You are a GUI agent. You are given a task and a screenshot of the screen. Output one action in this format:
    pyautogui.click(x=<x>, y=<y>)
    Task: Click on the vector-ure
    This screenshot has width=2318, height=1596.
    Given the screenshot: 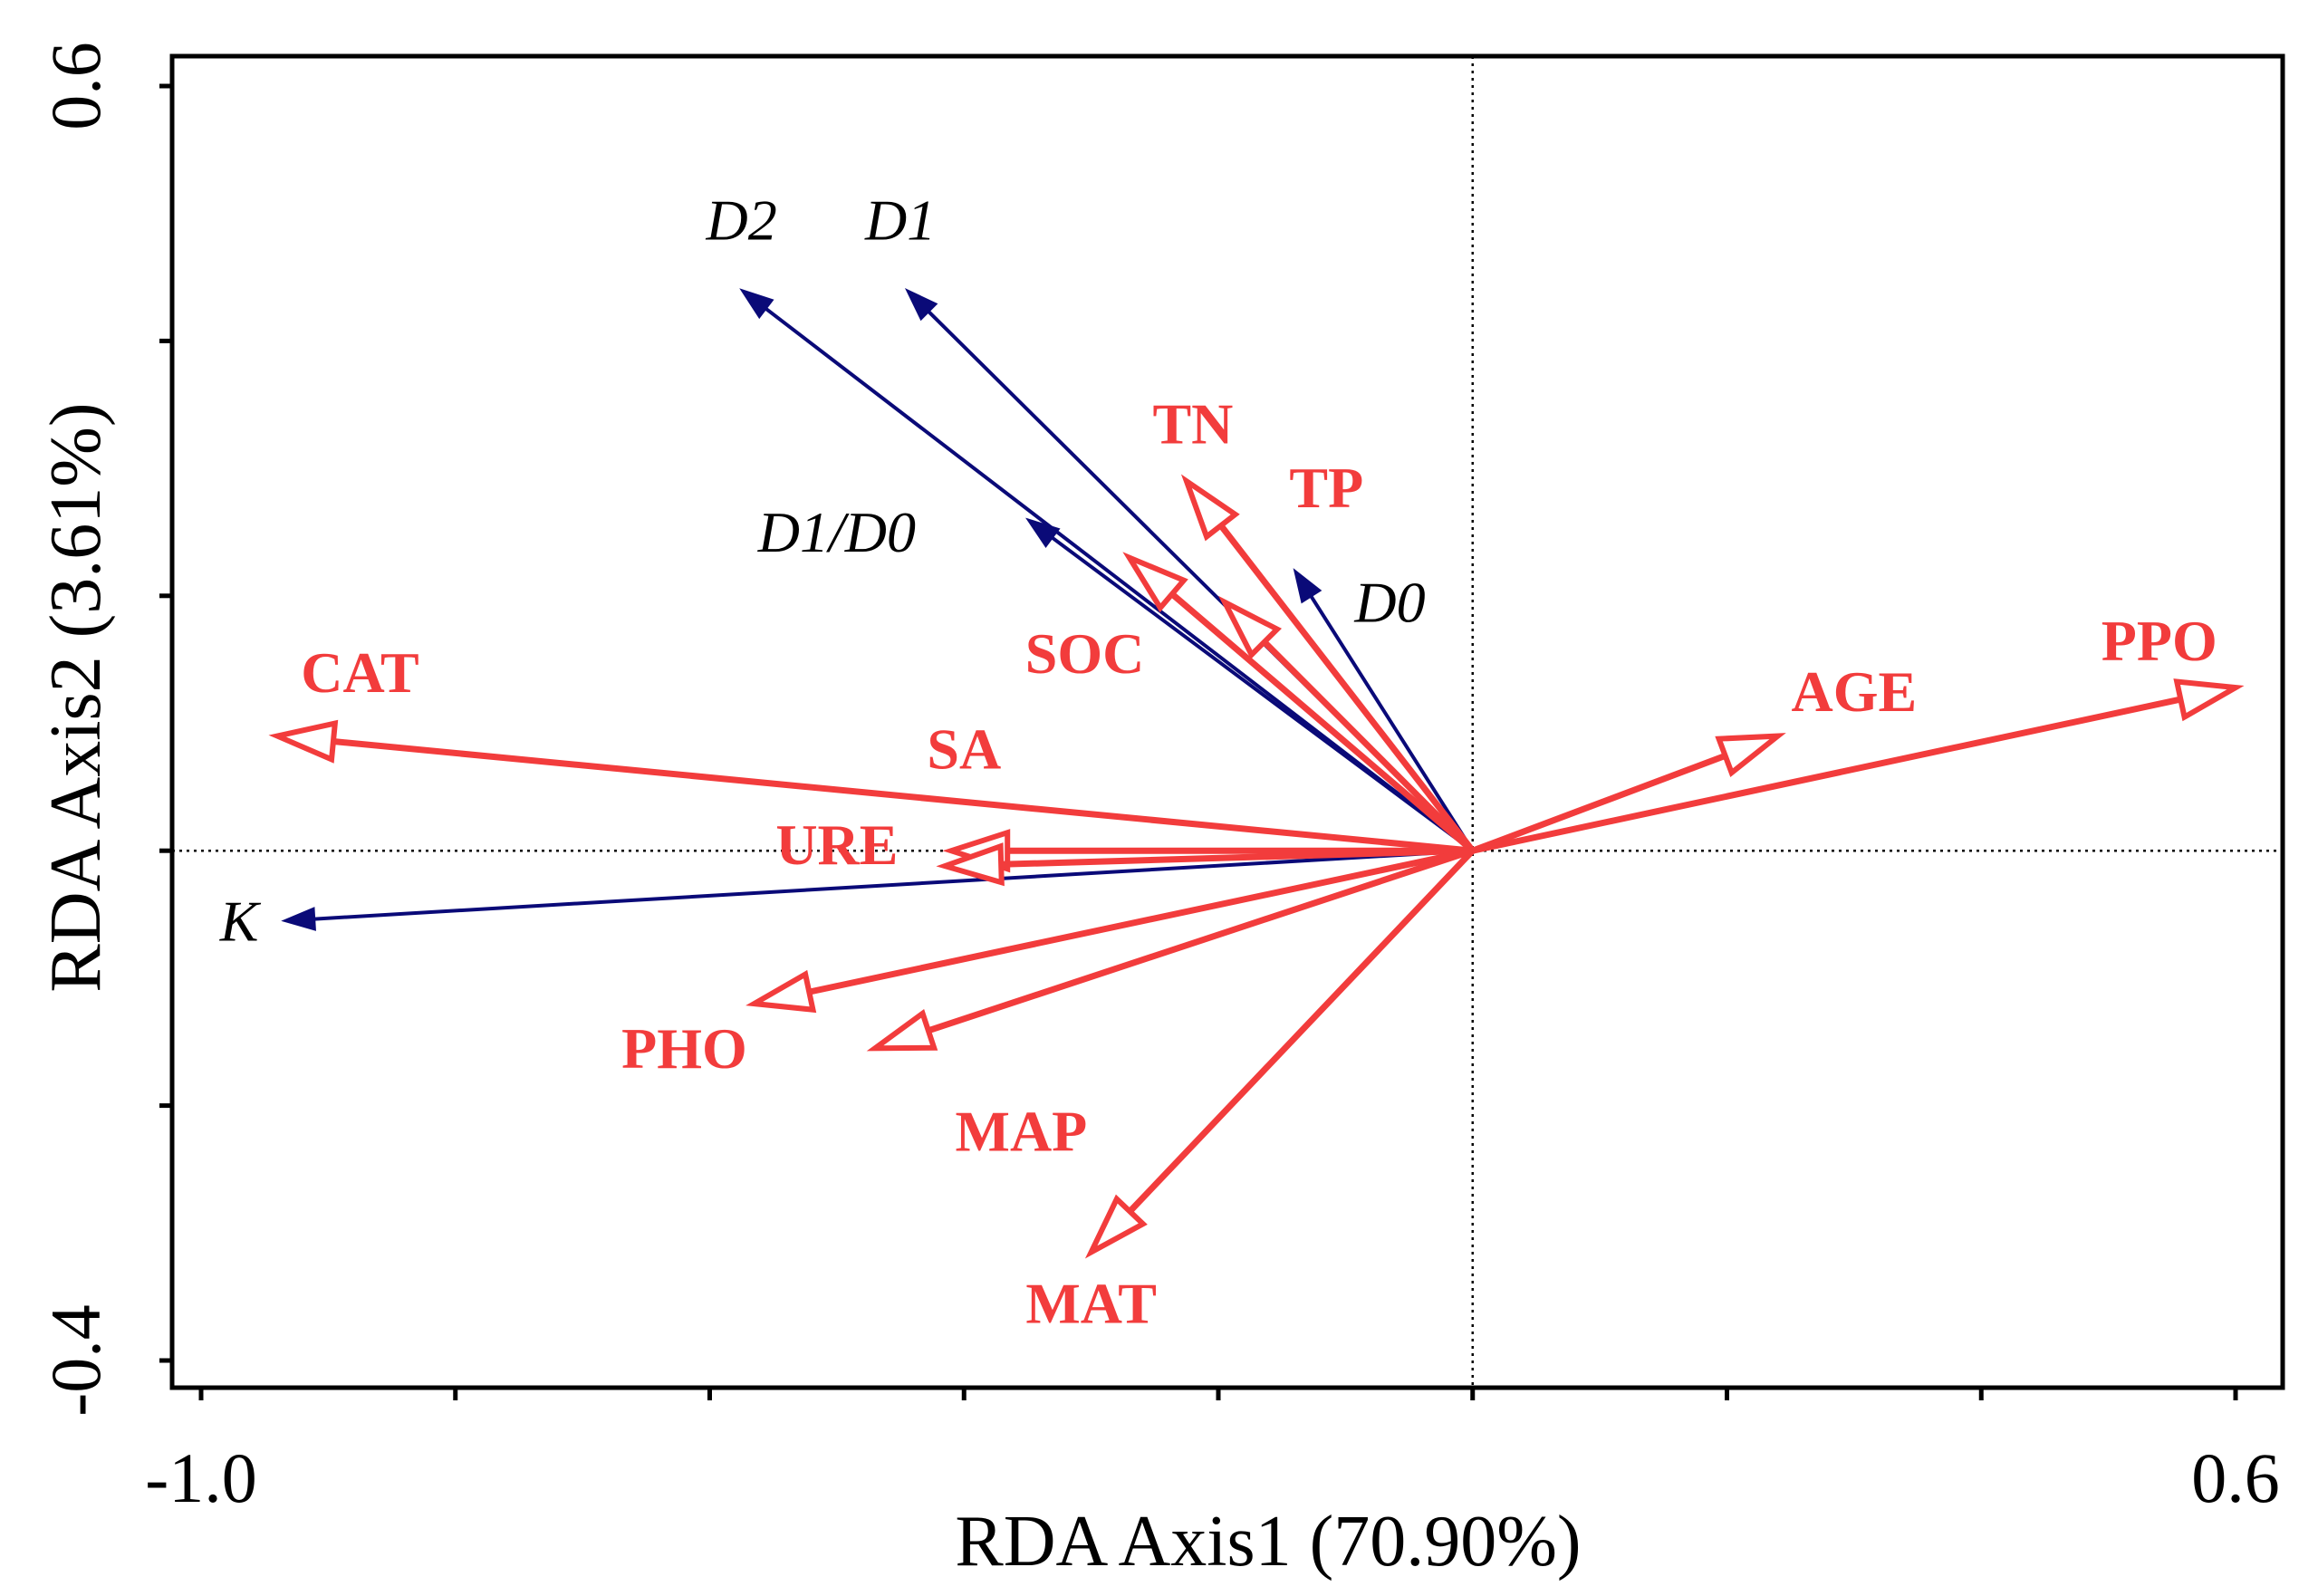 What is the action you would take?
    pyautogui.click(x=1237, y=857)
    